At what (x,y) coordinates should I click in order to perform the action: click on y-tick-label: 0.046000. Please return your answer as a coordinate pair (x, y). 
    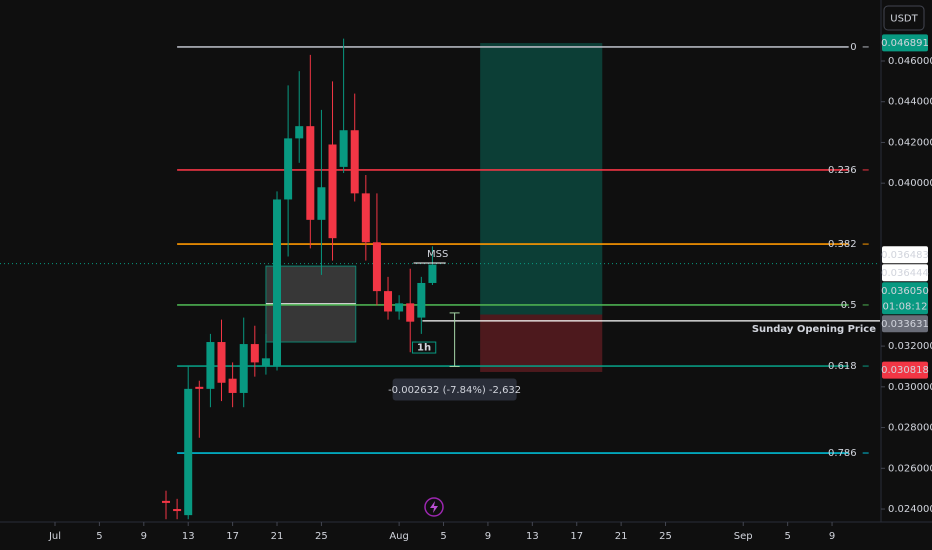
    Looking at the image, I should click on (910, 61).